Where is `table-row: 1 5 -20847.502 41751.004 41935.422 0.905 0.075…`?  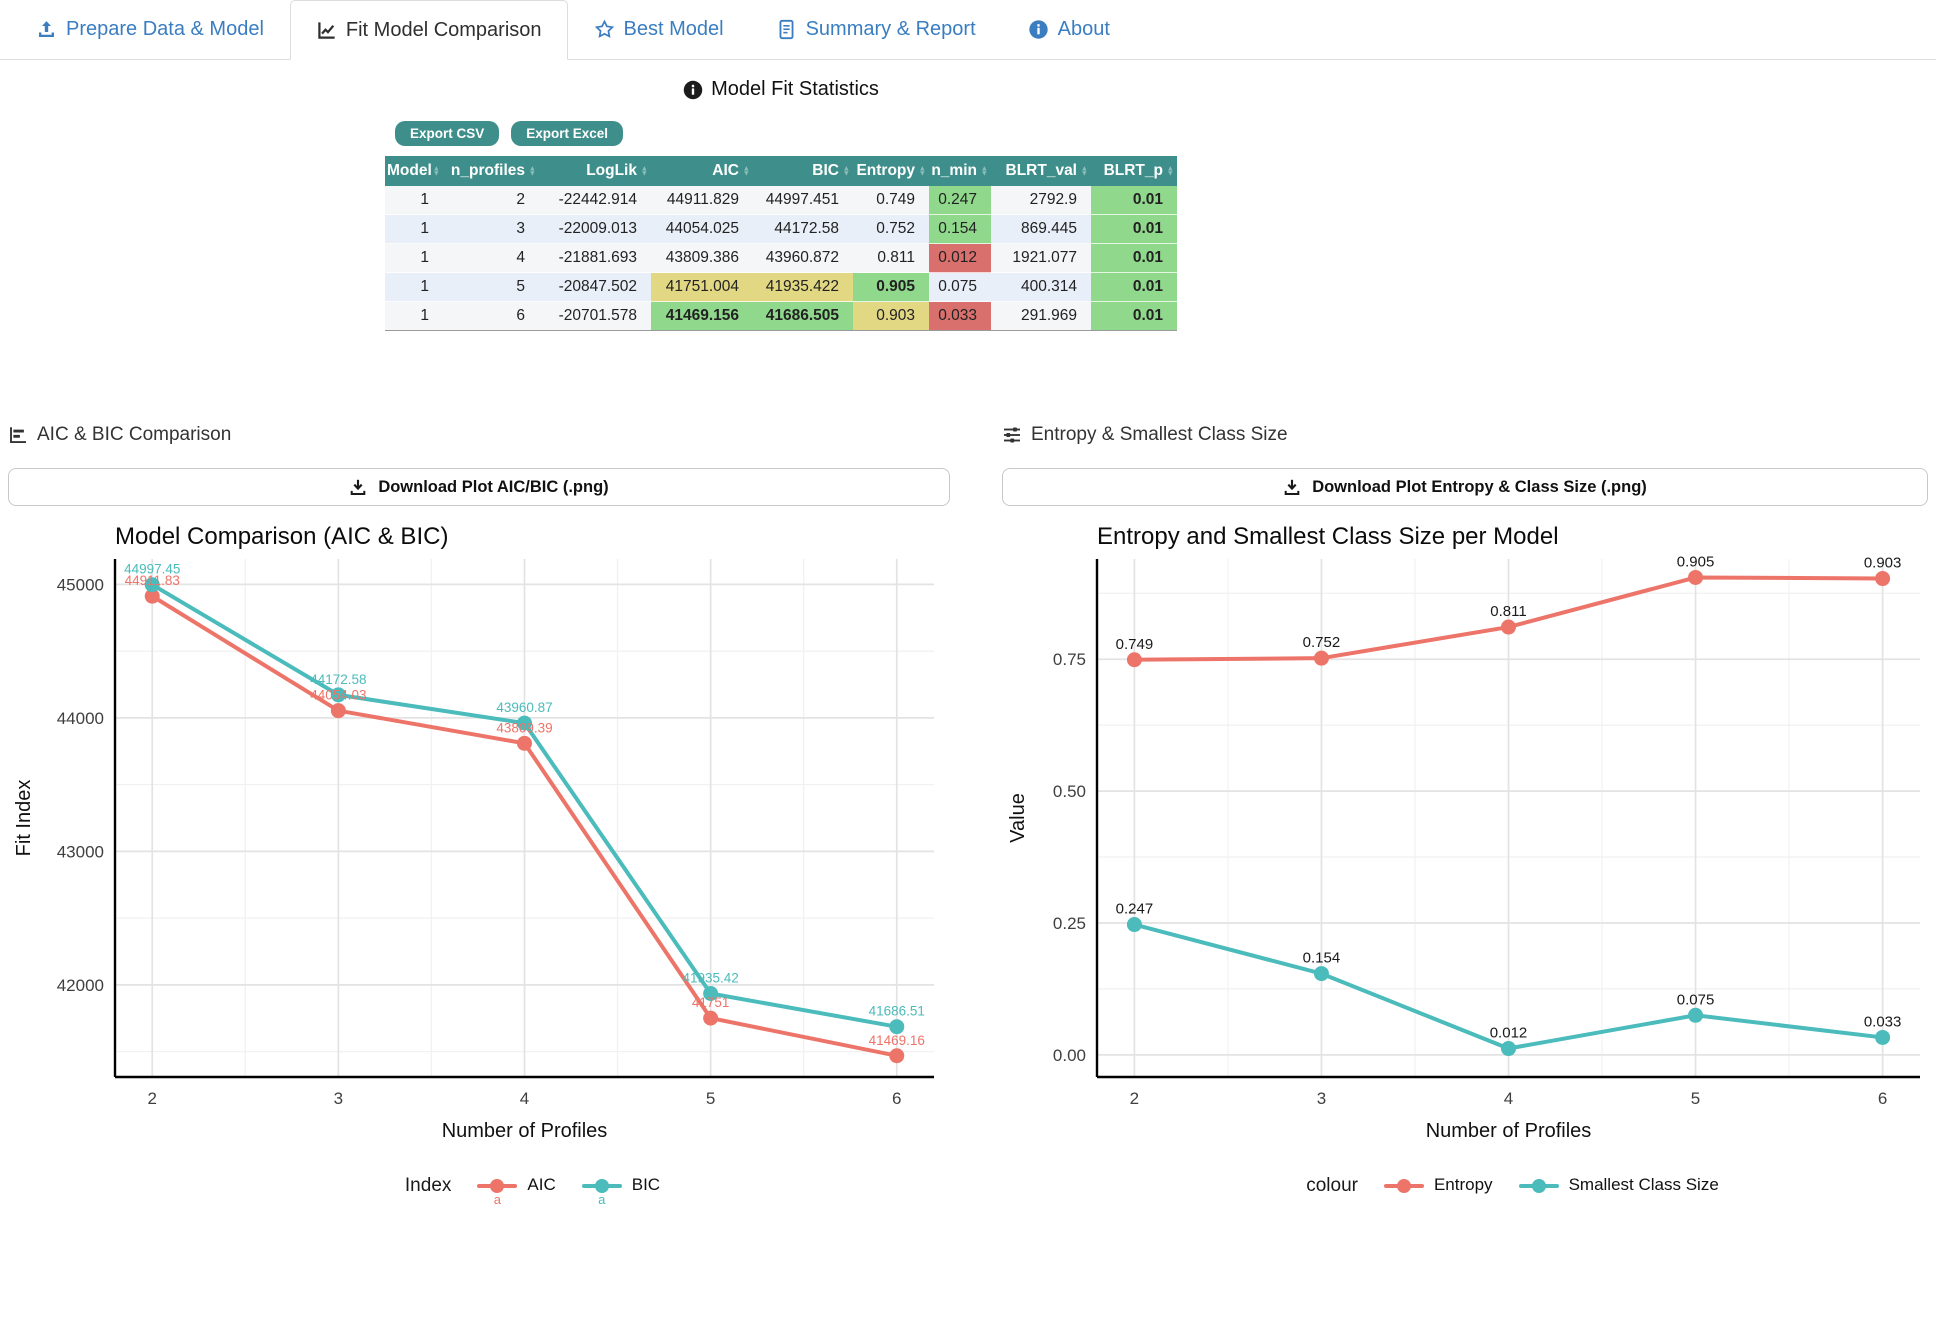 table-row: 1 5 -20847.502 41751.004 41935.422 0.905 0.075… is located at coordinates (781, 287).